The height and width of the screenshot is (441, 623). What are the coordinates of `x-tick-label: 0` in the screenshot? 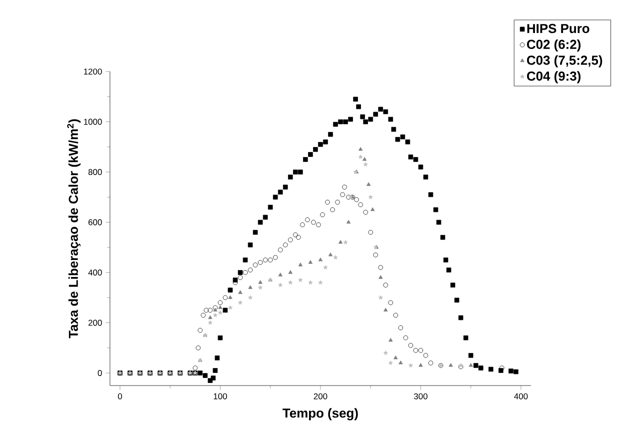 It's located at (120, 396).